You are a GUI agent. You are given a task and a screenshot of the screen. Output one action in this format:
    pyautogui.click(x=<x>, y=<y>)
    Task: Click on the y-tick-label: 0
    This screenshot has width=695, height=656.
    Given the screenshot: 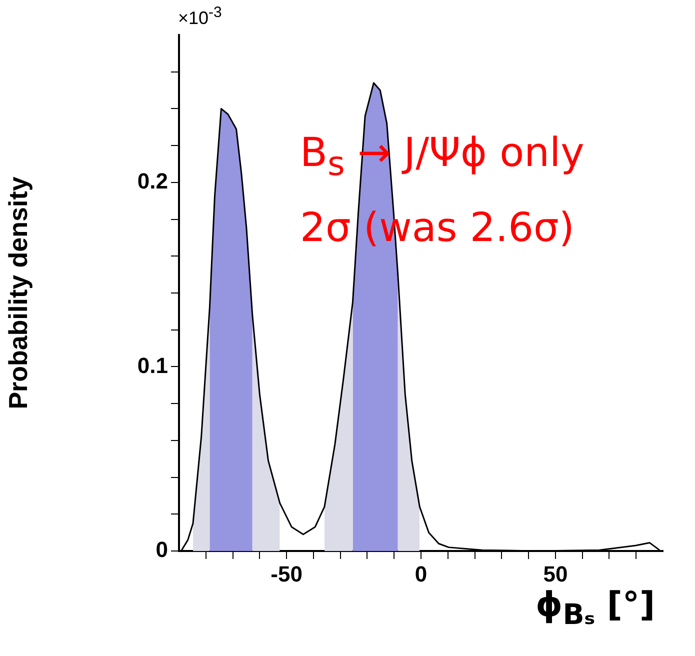 What is the action you would take?
    pyautogui.click(x=162, y=549)
    